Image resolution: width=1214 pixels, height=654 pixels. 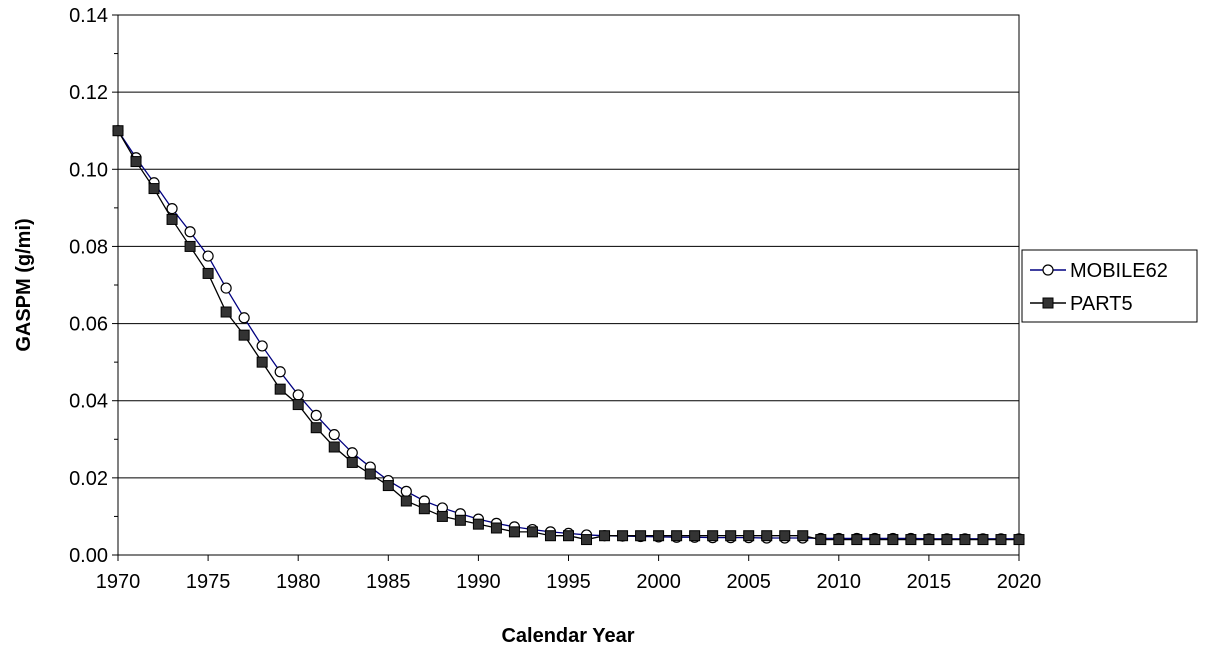 What do you see at coordinates (88, 479) in the screenshot?
I see `y-tick-label: 0.02` at bounding box center [88, 479].